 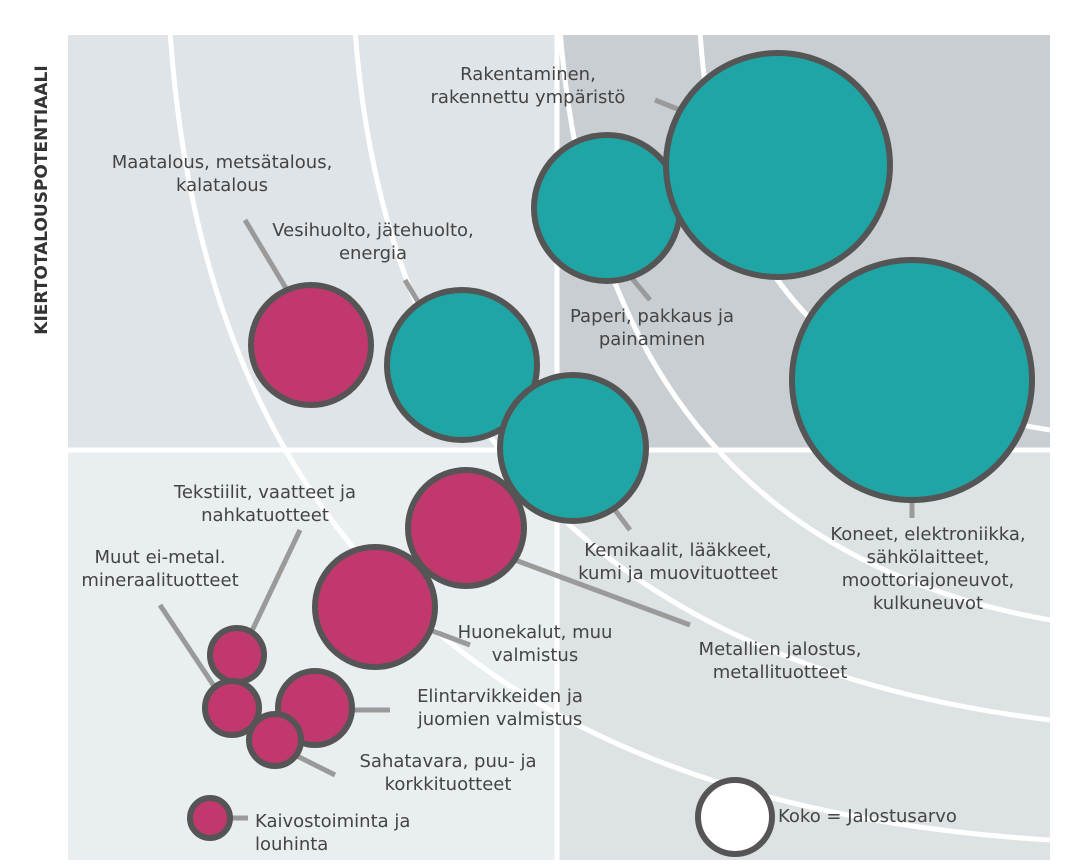 What do you see at coordinates (780, 672) in the screenshot?
I see `bubble-label: metallituotteet` at bounding box center [780, 672].